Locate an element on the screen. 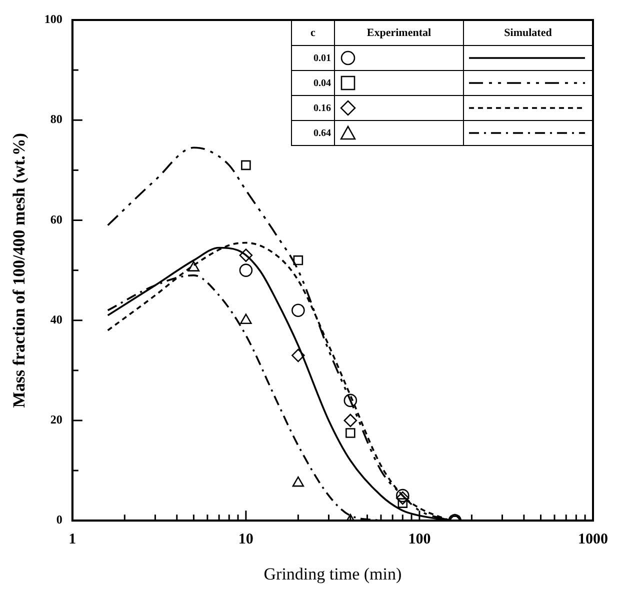 This screenshot has height=593, width=618. y-tick-label: 20 is located at coordinates (56, 419).